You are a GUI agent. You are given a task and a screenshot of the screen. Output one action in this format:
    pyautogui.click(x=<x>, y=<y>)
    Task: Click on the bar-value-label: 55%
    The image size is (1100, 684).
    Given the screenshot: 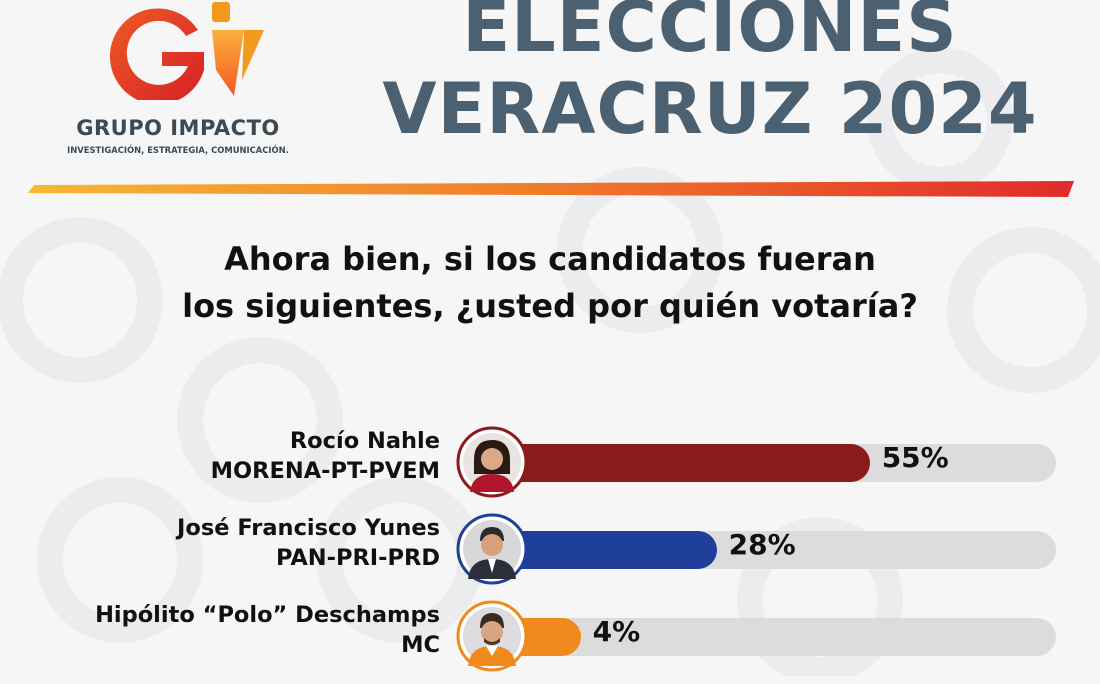 What is the action you would take?
    pyautogui.click(x=915, y=457)
    